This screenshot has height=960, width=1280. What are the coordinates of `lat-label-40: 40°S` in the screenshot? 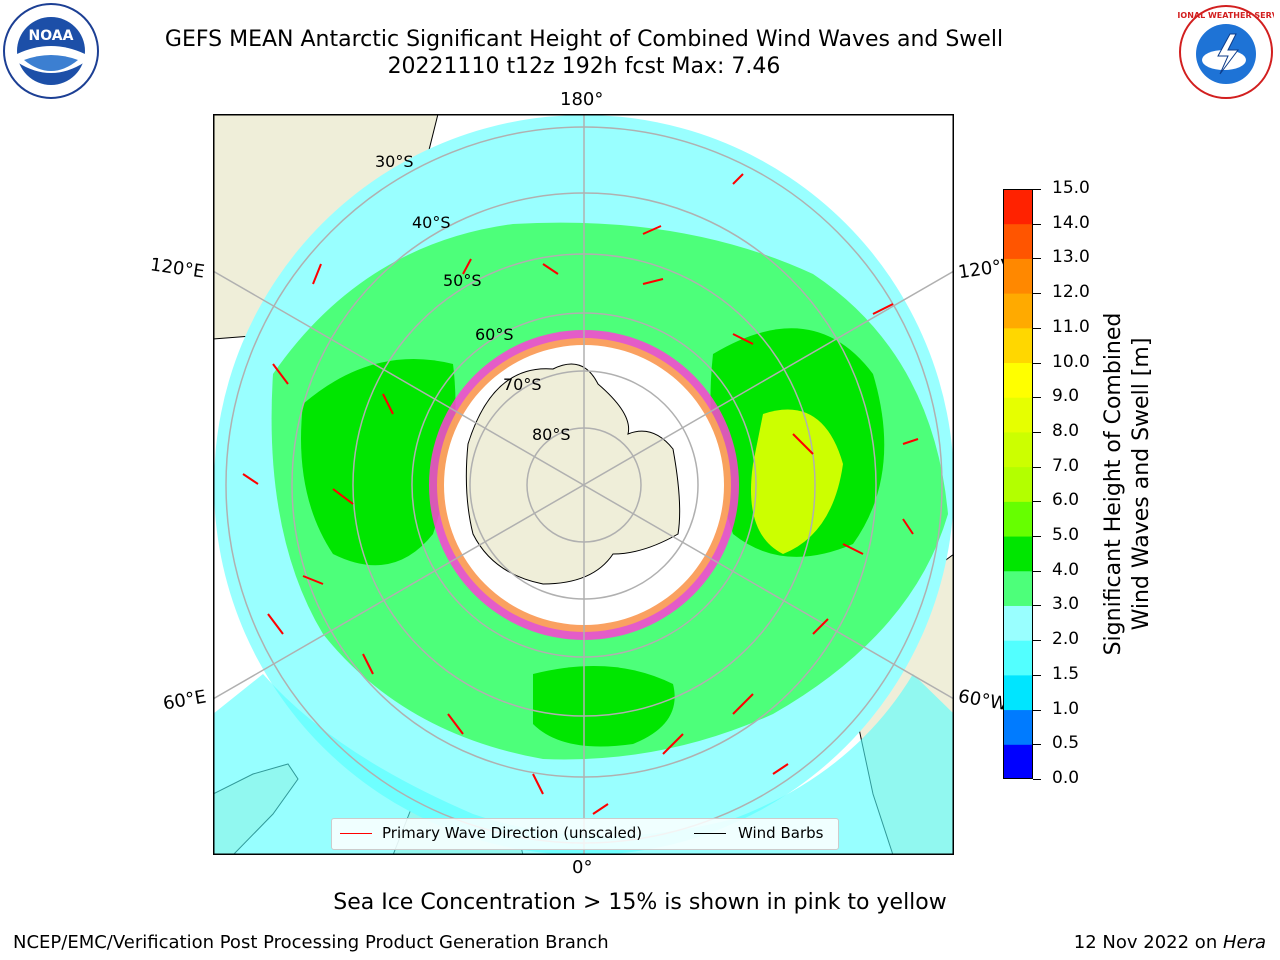 It's located at (431, 222).